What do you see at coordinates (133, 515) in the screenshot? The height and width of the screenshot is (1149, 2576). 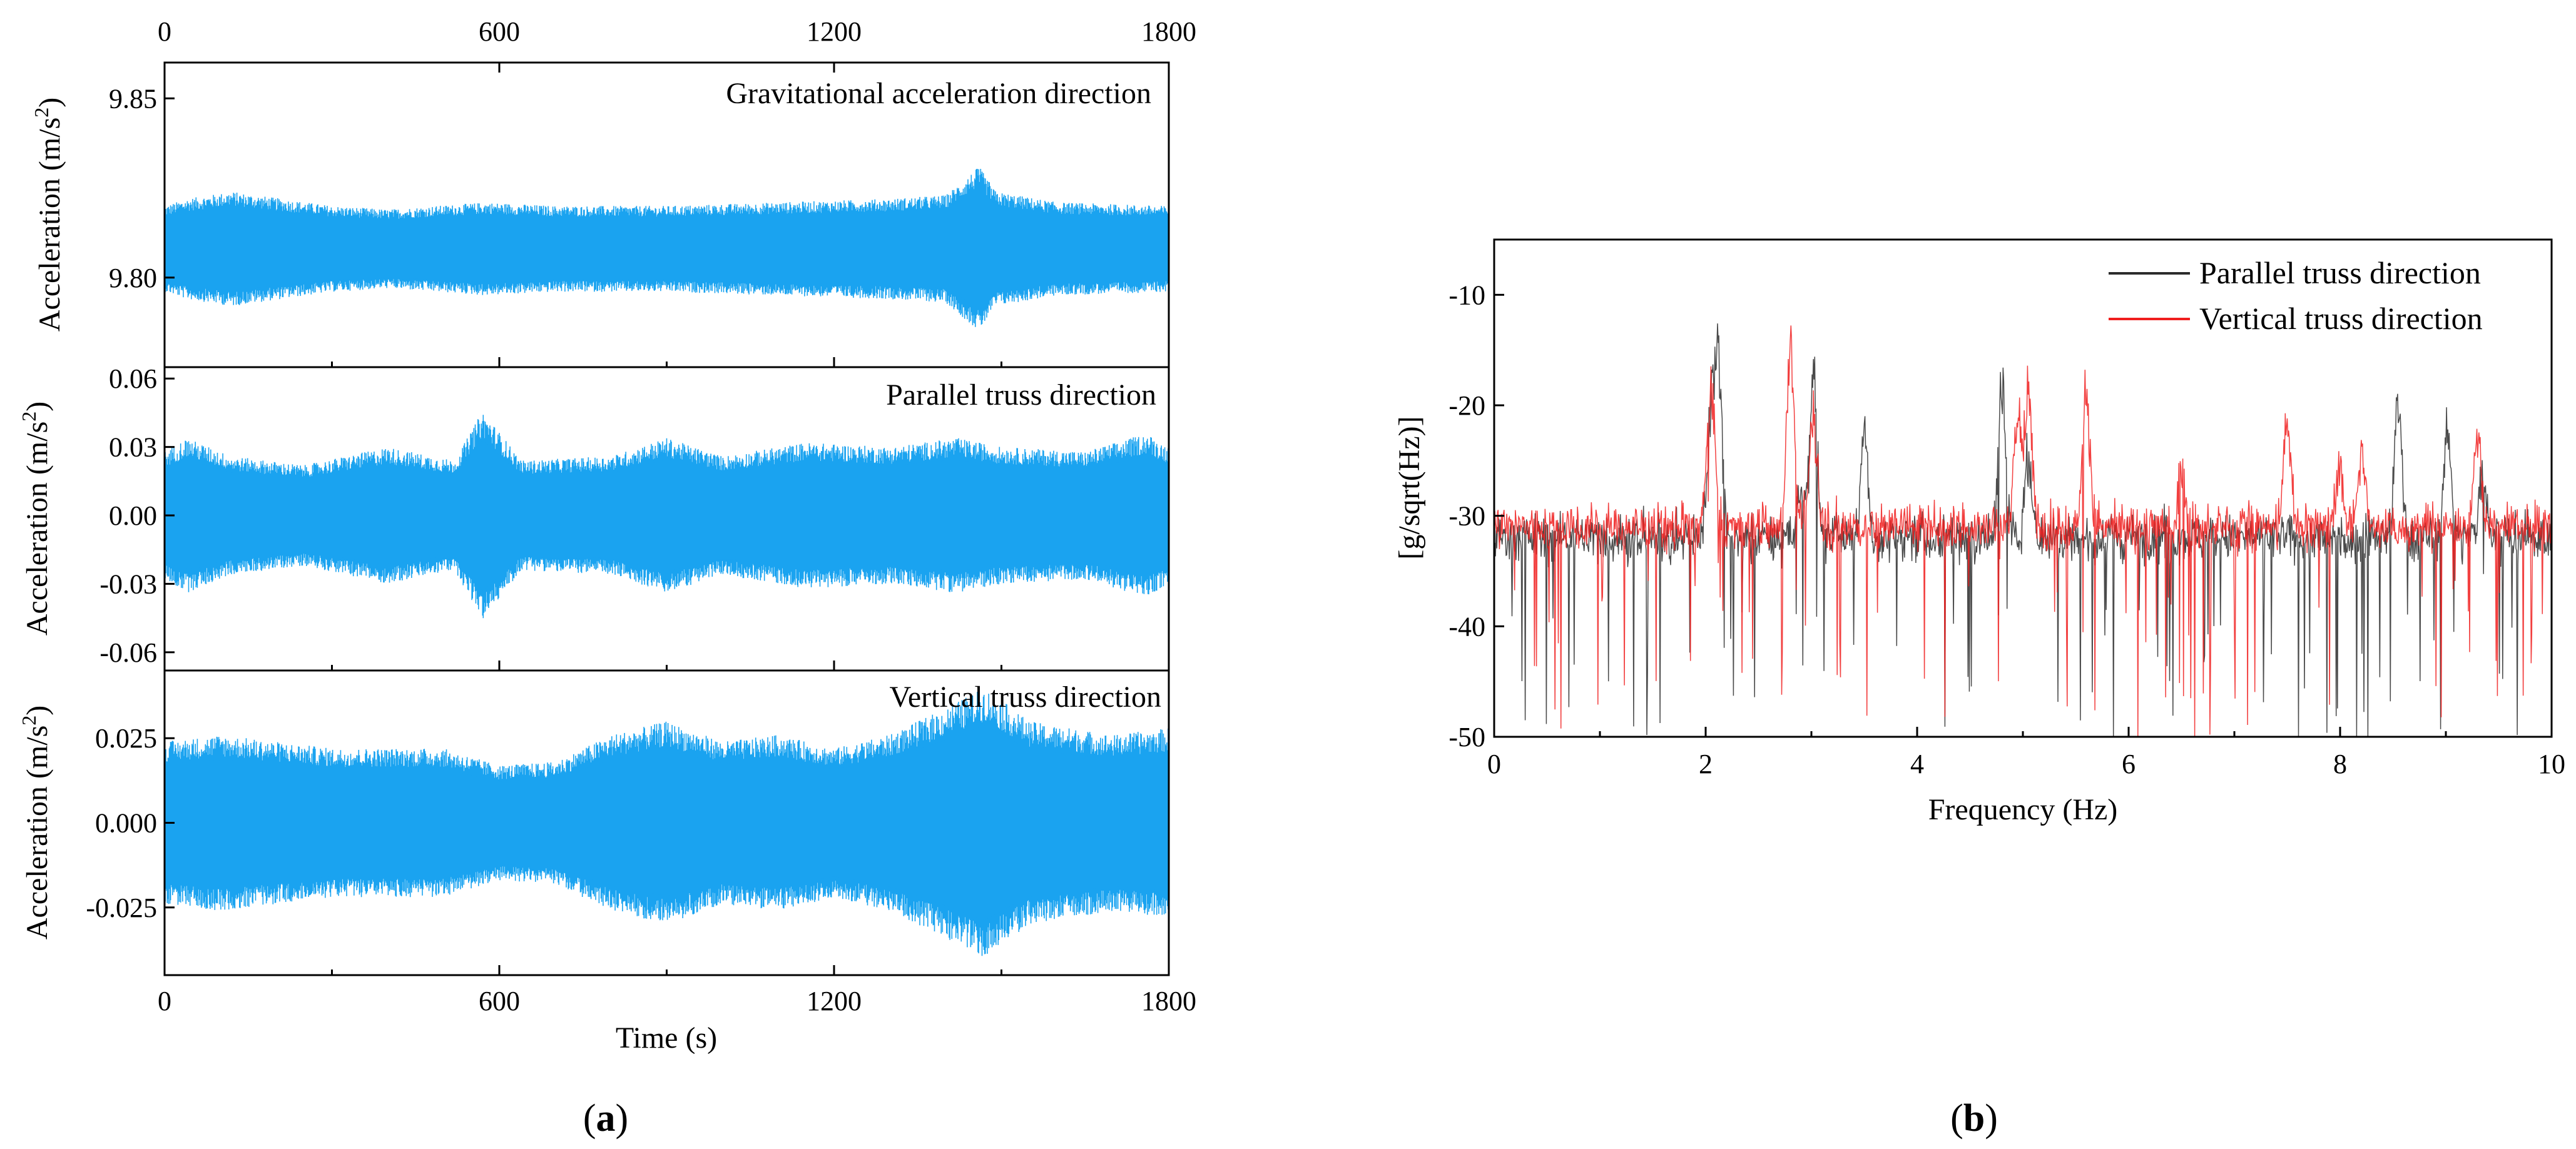 I see `y-tick-label: 0.00` at bounding box center [133, 515].